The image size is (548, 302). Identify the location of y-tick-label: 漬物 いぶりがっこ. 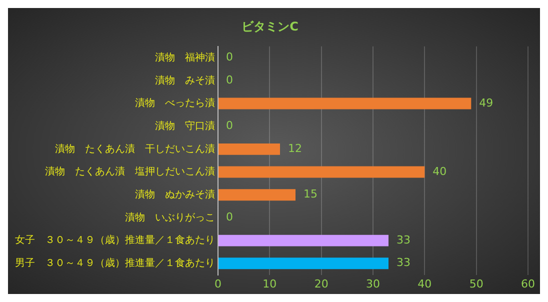
(170, 217).